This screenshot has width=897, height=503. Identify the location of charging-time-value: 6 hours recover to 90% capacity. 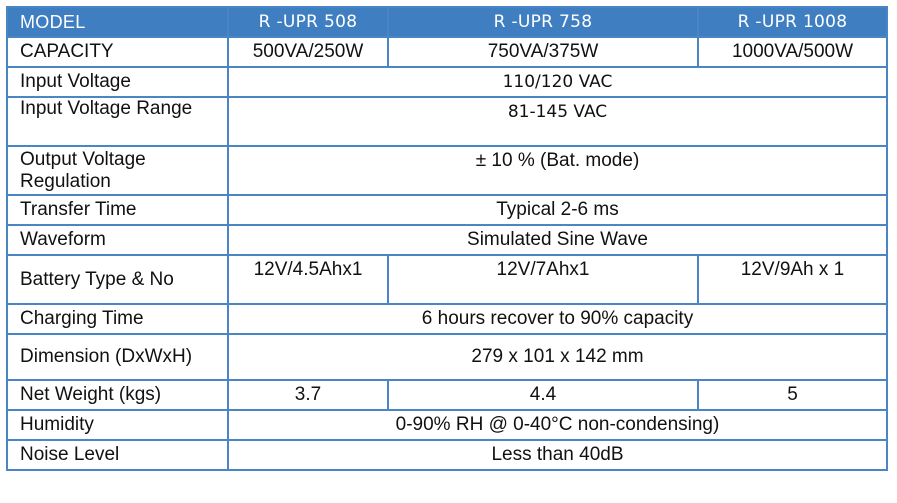
(557, 319).